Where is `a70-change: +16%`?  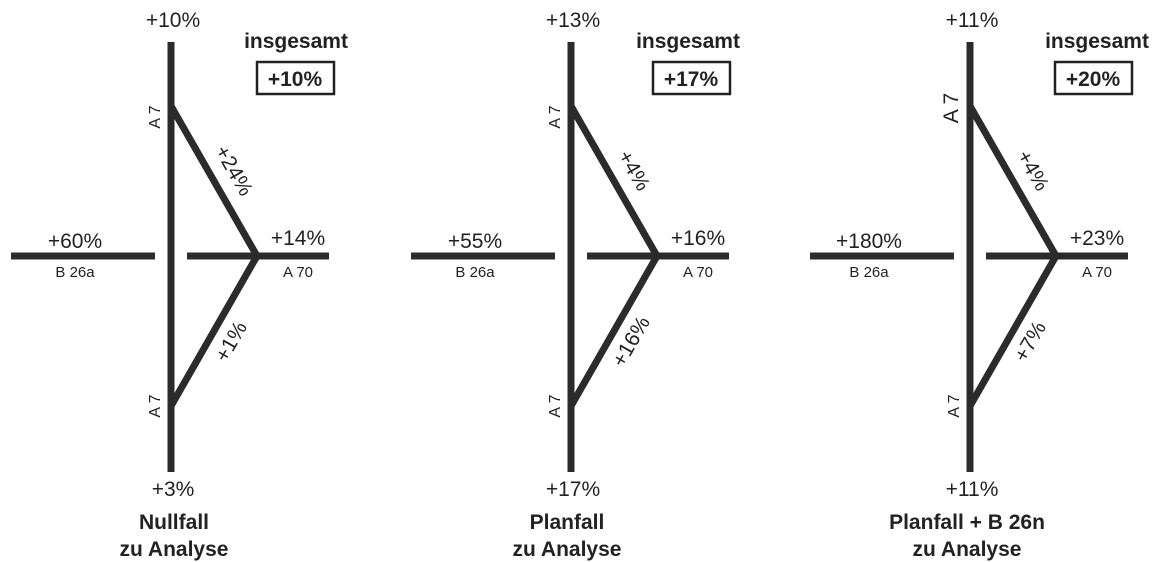 a70-change: +16% is located at coordinates (698, 238).